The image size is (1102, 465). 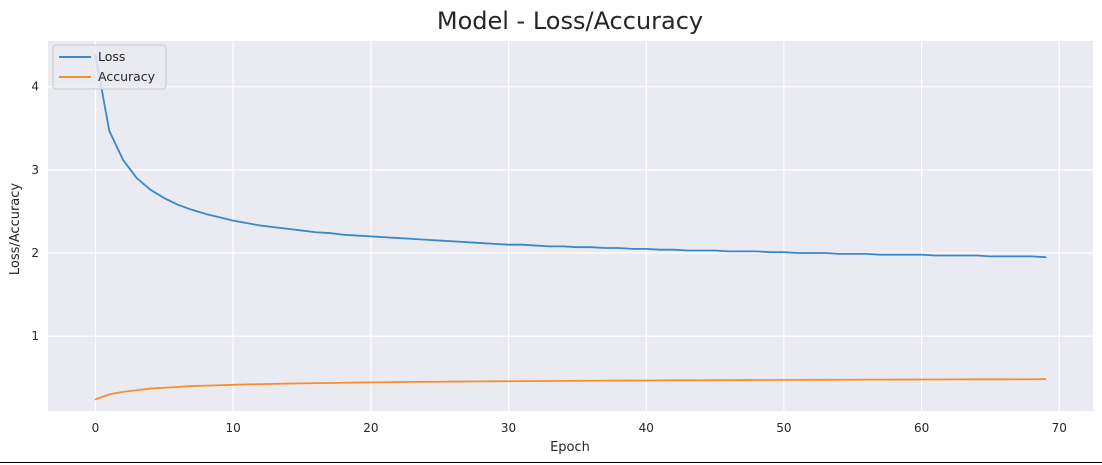 What do you see at coordinates (570, 447) in the screenshot?
I see `x-axis-label: Epoch` at bounding box center [570, 447].